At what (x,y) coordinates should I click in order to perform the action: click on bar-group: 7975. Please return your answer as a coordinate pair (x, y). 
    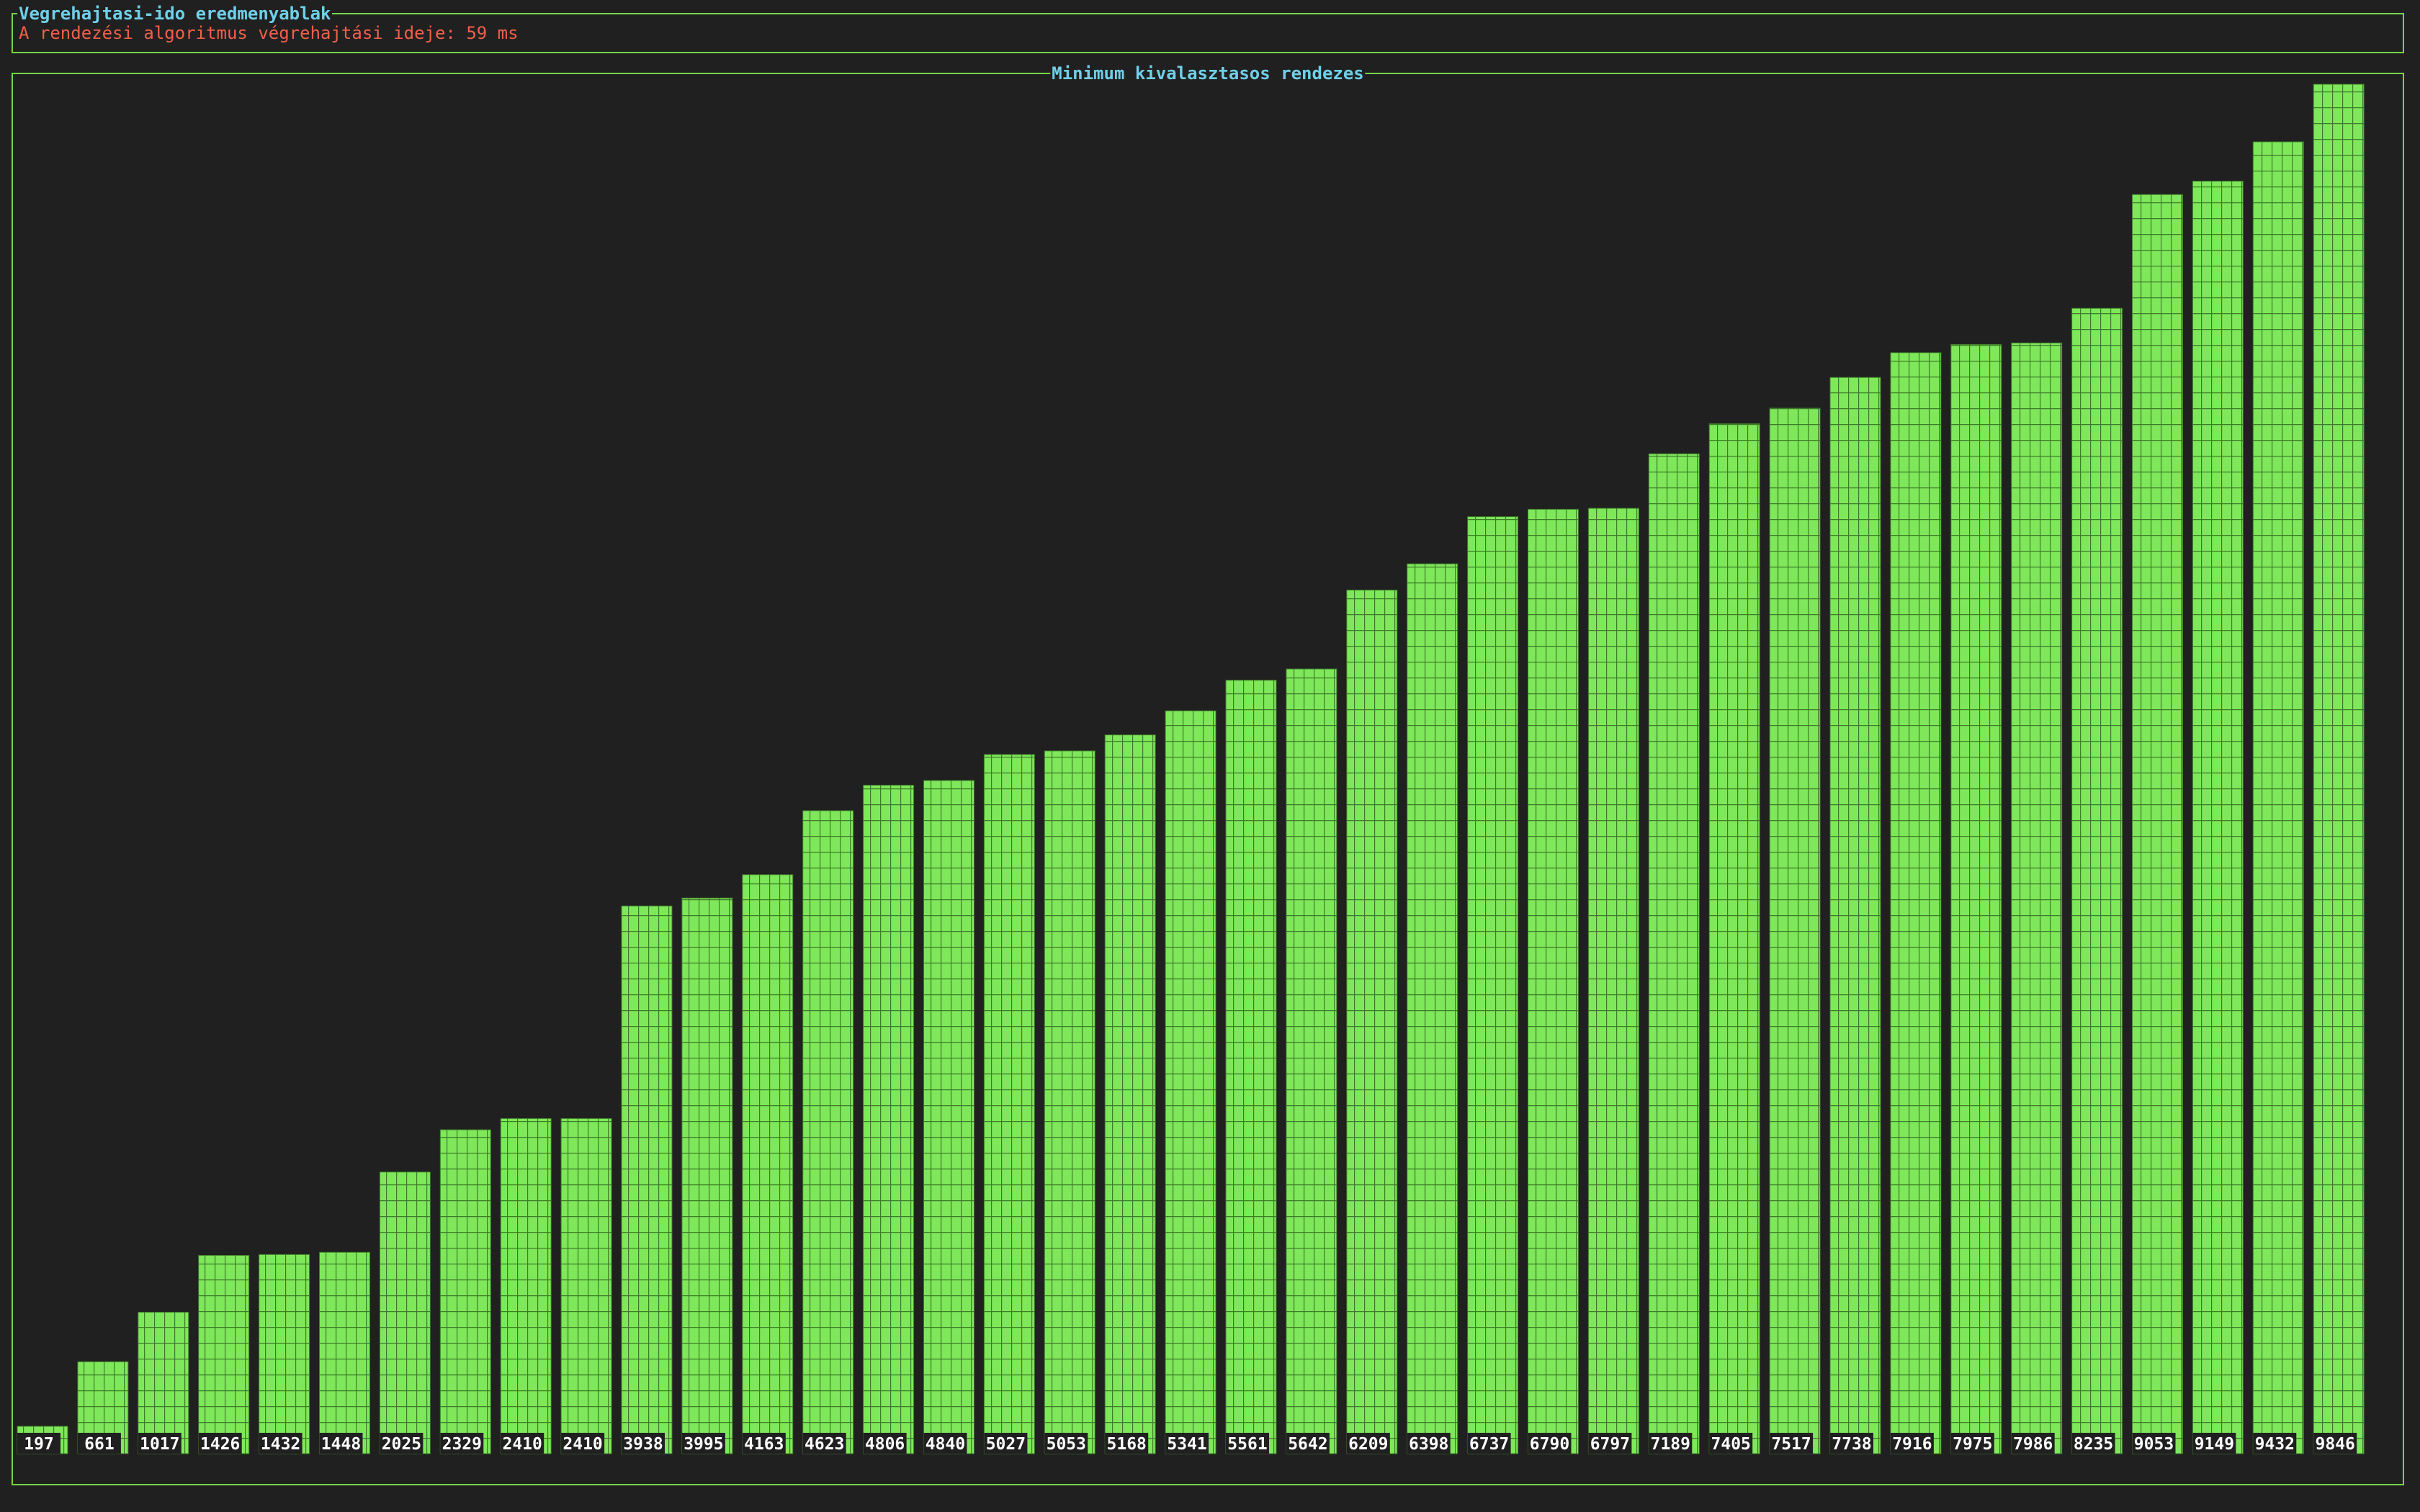
    Looking at the image, I should click on (1976, 898).